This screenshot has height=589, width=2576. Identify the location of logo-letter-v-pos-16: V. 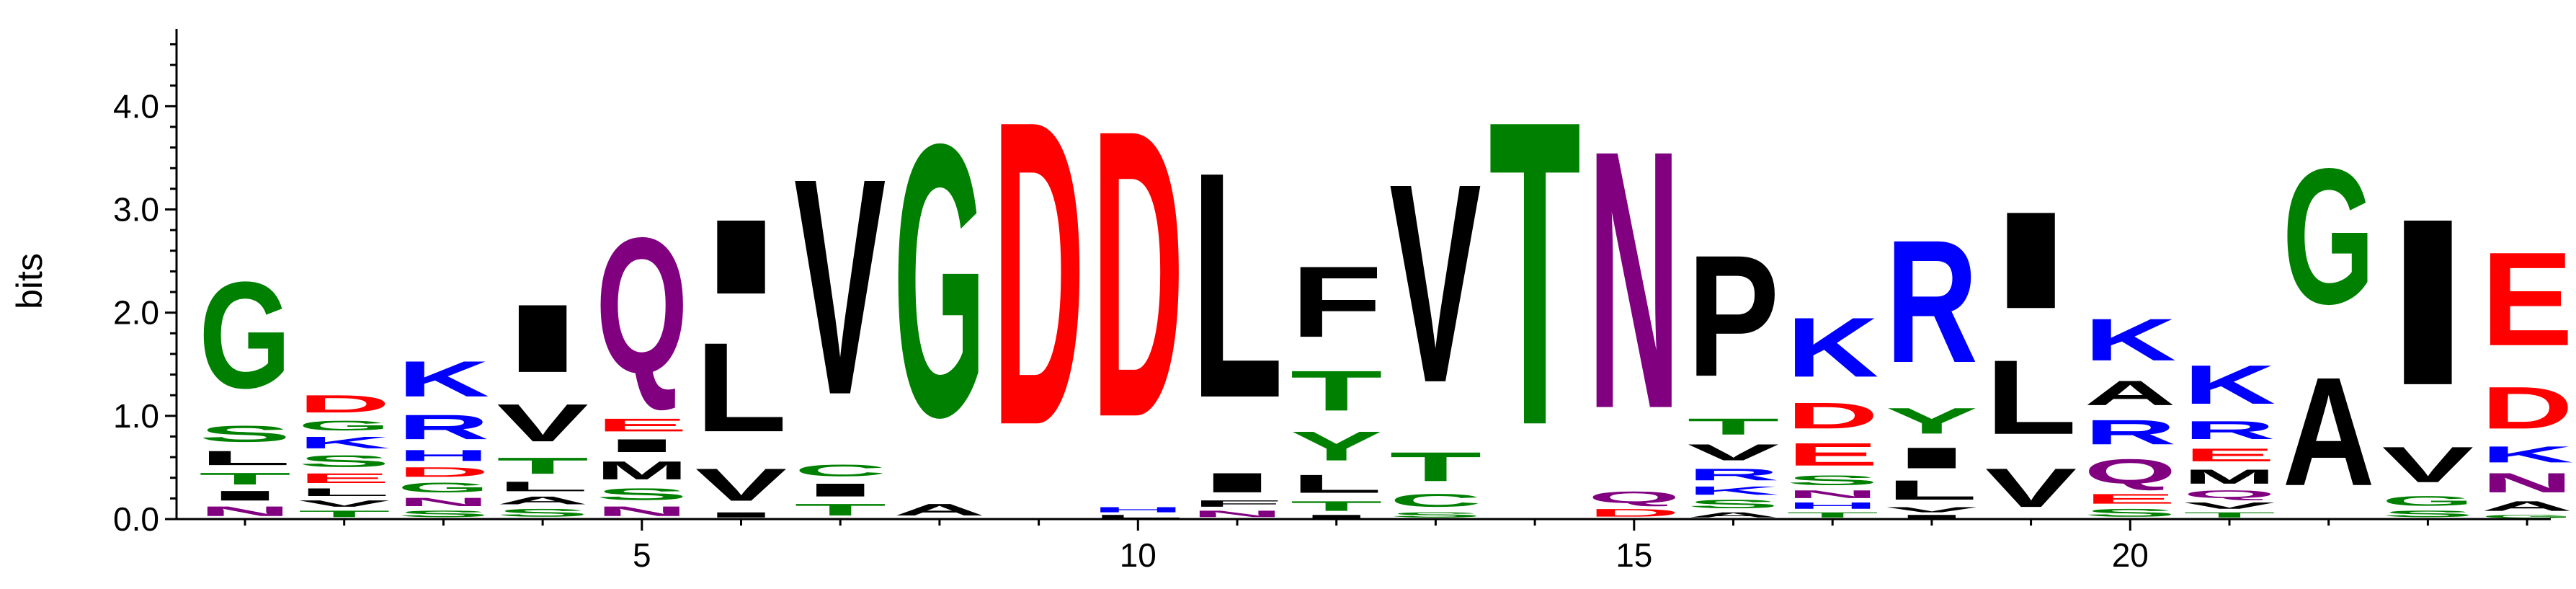
(1733, 453).